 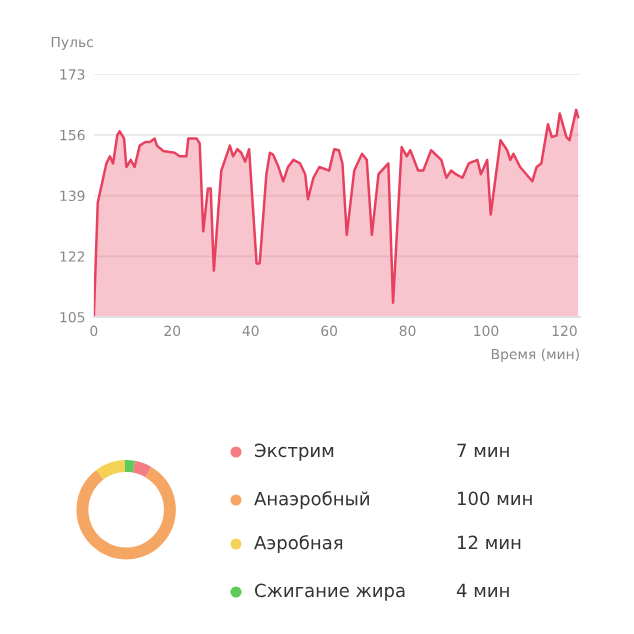 What do you see at coordinates (482, 590) in the screenshot?
I see `data-label: 4 мин` at bounding box center [482, 590].